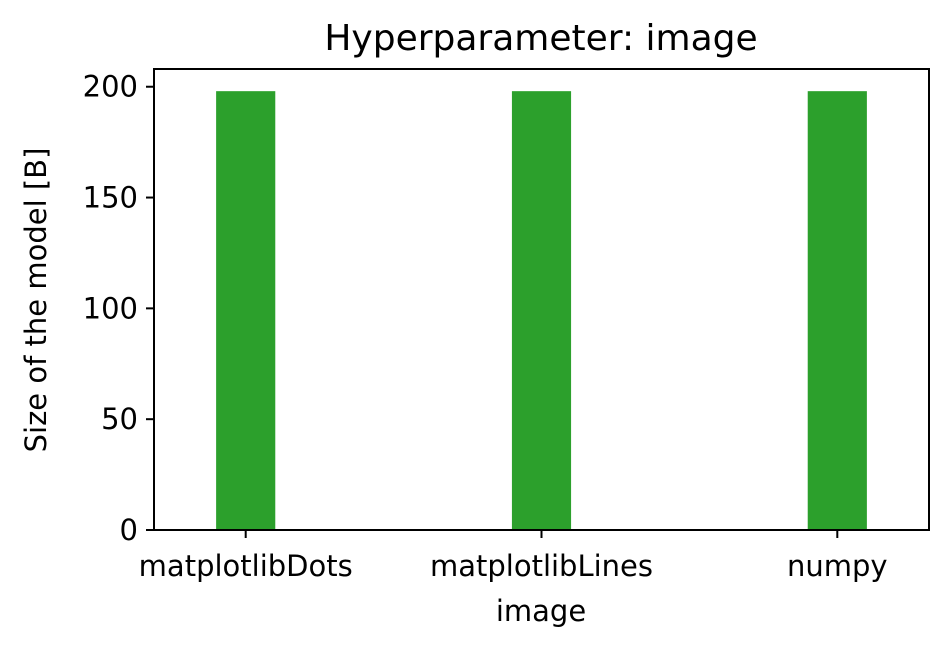  Describe the element at coordinates (837, 311) in the screenshot. I see `bar-numpy` at that location.